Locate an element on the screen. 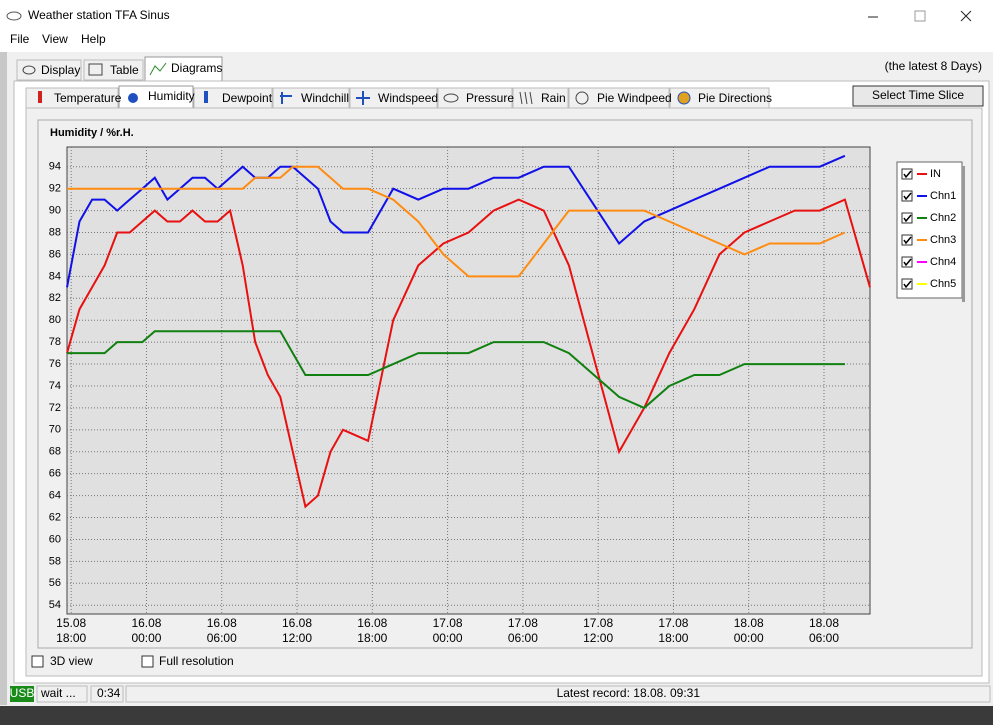  x-tick-label: 15.08 is located at coordinates (71, 623).